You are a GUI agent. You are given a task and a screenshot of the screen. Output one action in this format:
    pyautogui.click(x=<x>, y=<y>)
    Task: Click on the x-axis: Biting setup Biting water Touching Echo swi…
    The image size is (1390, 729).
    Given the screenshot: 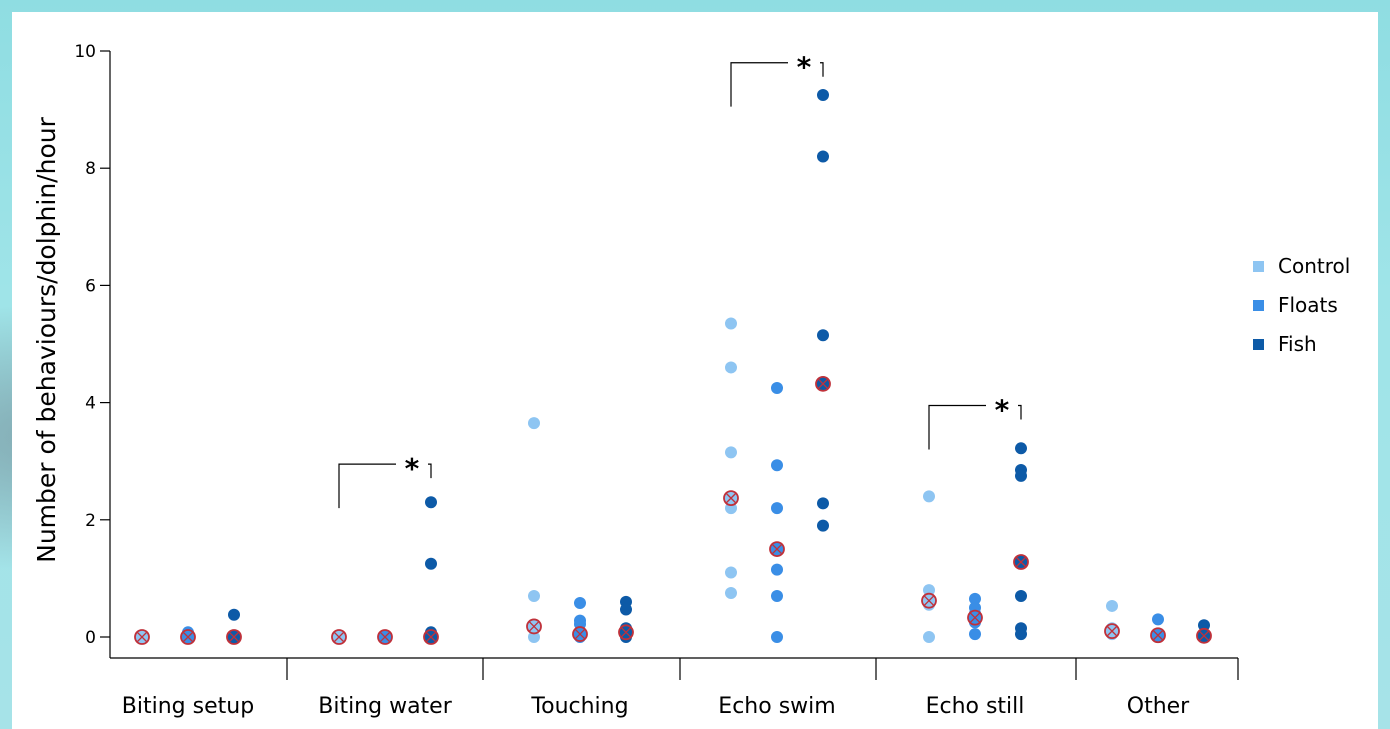 What is the action you would take?
    pyautogui.click(x=674, y=688)
    